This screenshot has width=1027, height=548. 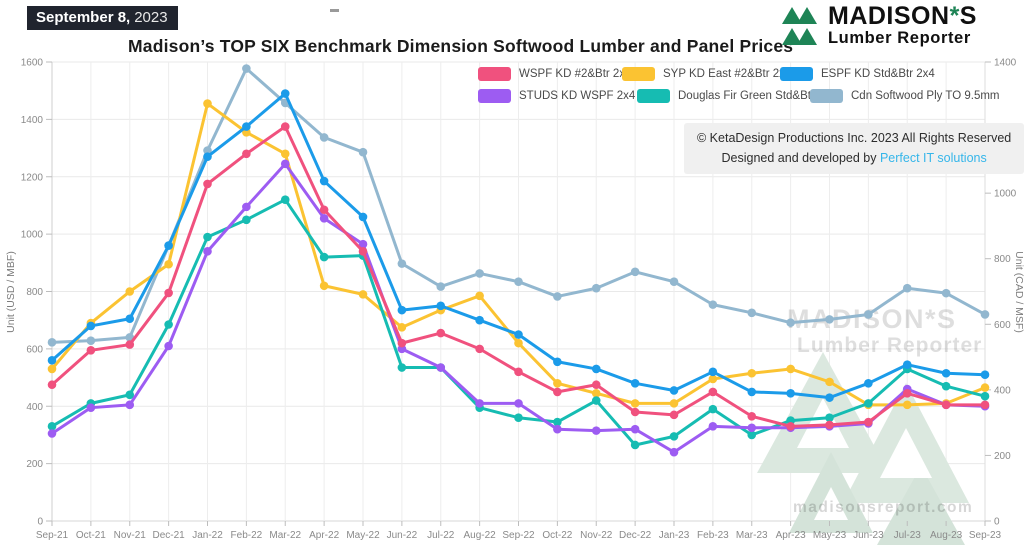 What do you see at coordinates (857, 74) in the screenshot?
I see `legend-item: ESPF KD Std&Btr 2x4` at bounding box center [857, 74].